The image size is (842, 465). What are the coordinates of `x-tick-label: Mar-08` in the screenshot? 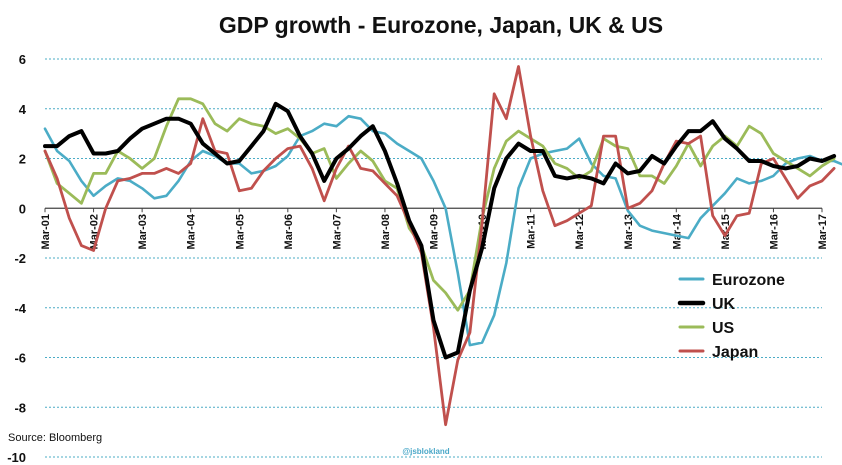 It's located at (386, 231).